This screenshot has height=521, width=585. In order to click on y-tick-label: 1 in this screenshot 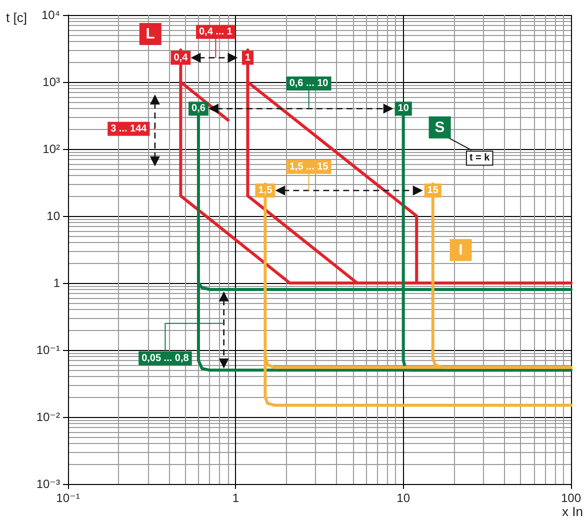, I will do `click(56, 283)`.